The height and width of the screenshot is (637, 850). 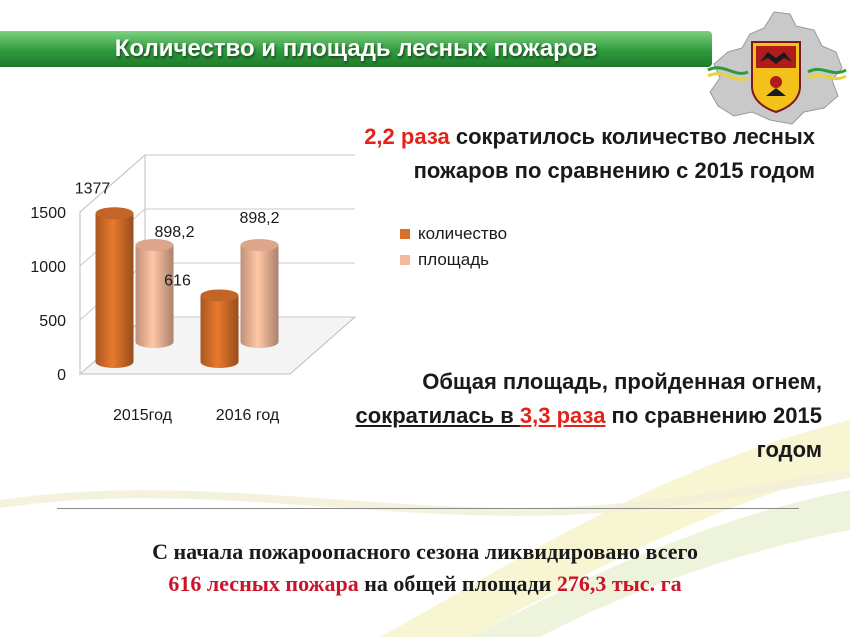 What do you see at coordinates (196, 415) in the screenshot?
I see `x-axis-ticks: 2015год 2016 год` at bounding box center [196, 415].